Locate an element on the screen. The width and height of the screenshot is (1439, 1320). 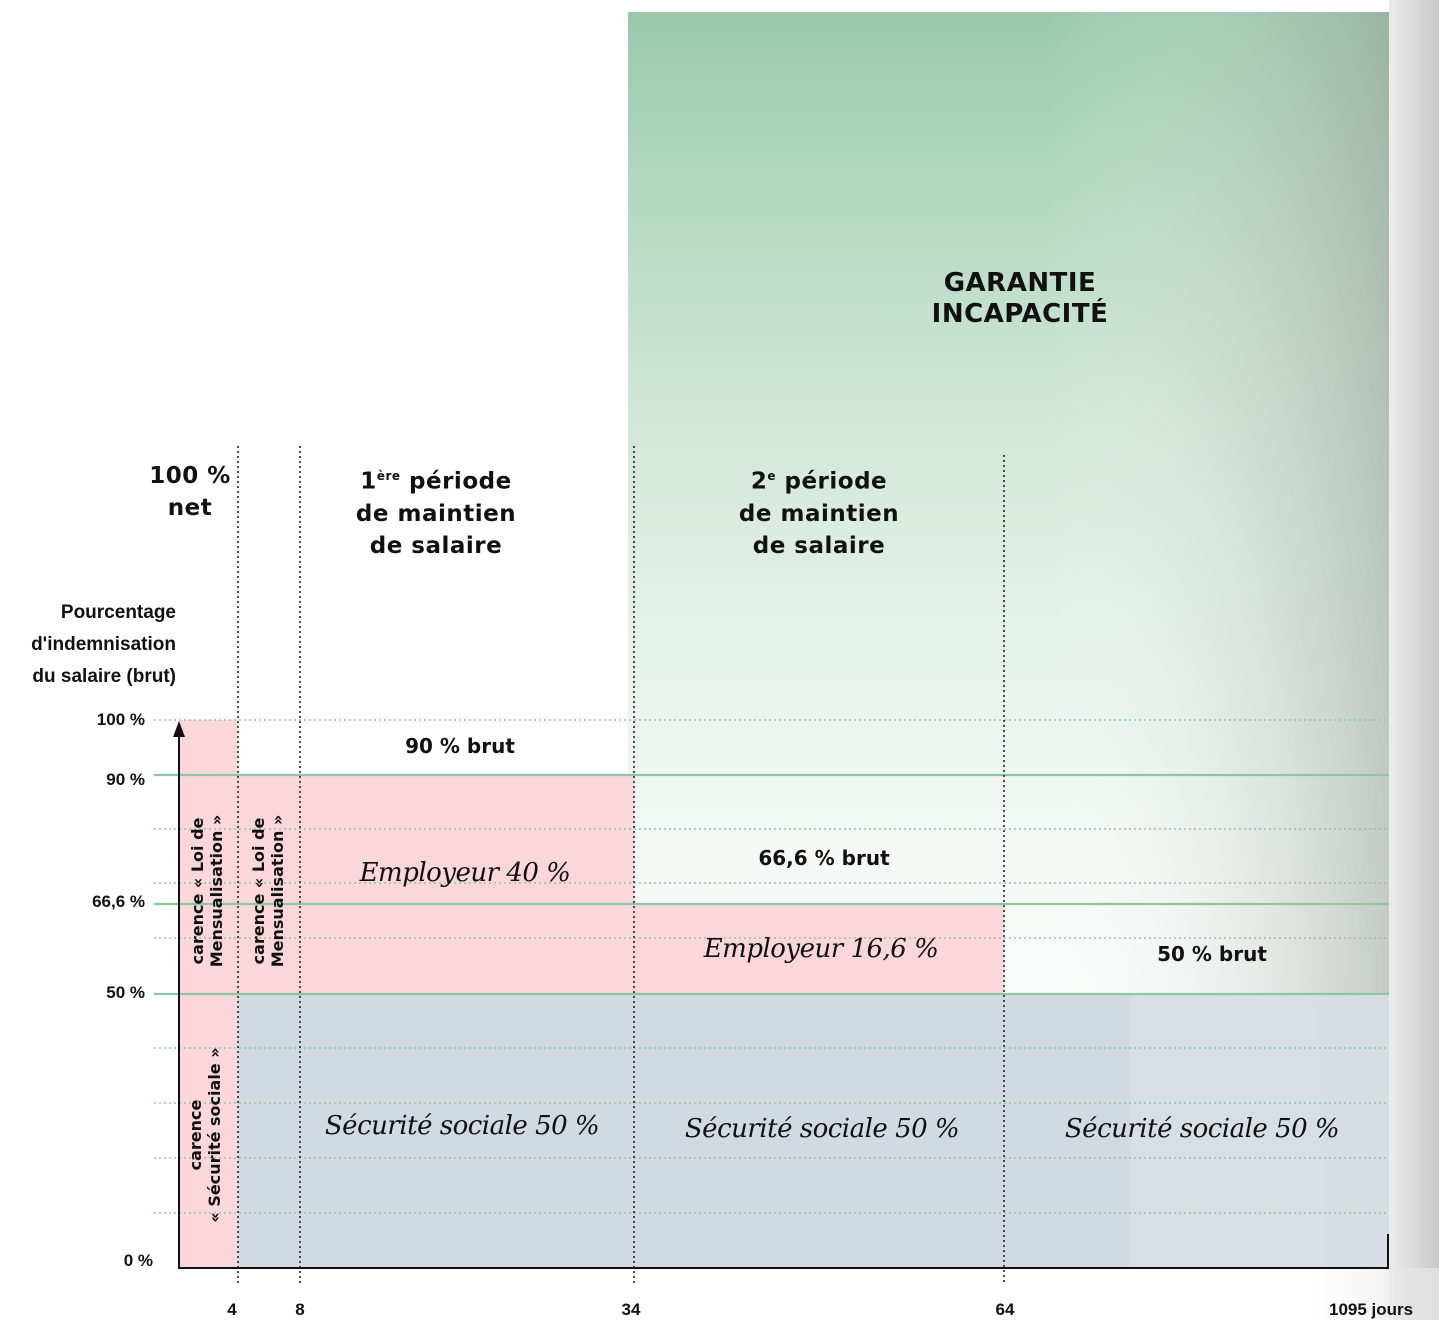
edge-strip is located at coordinates (1414, 660).